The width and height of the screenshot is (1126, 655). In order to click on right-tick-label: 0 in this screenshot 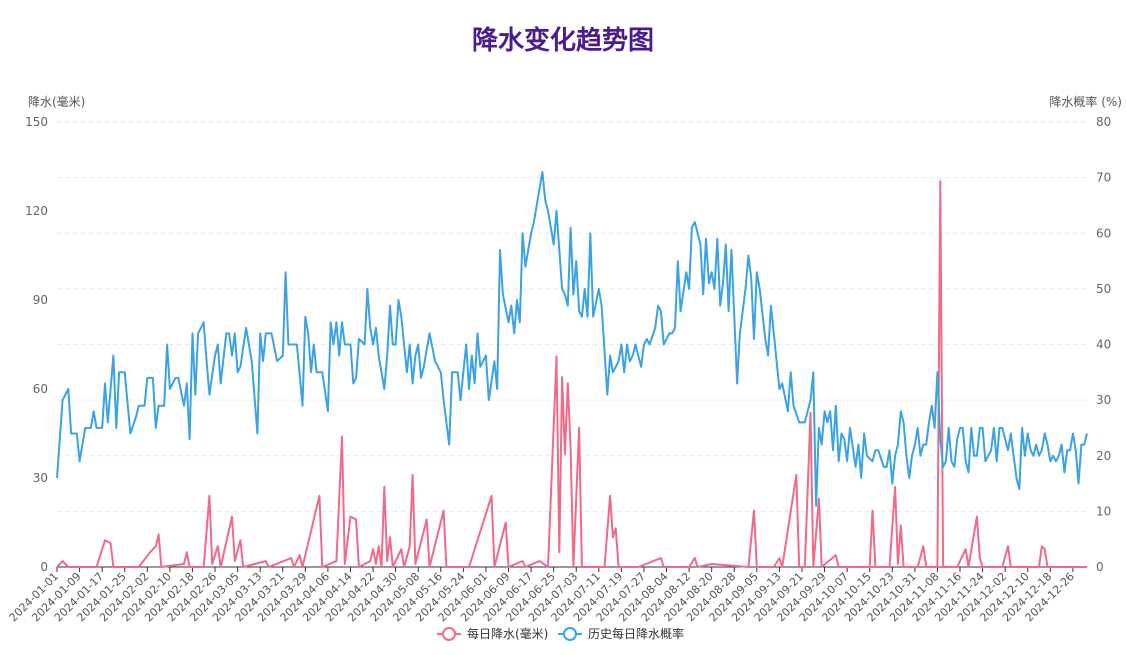, I will do `click(1100, 567)`.